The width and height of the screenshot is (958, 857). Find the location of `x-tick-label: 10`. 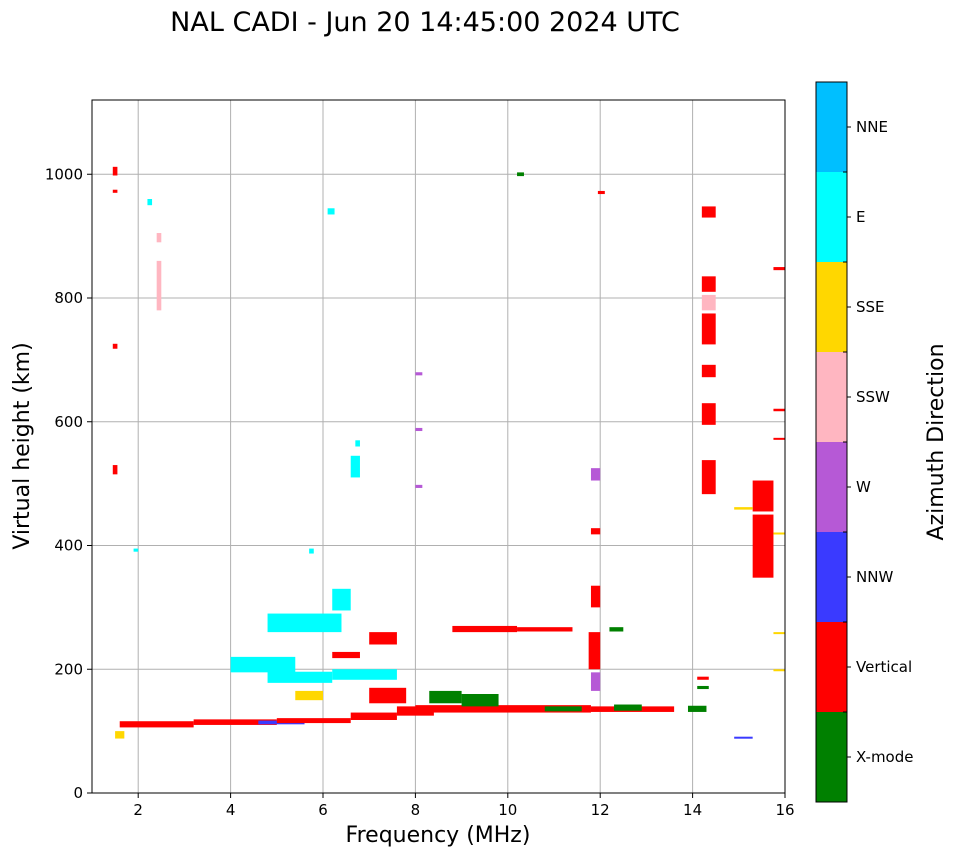

x-tick-label: 10 is located at coordinates (507, 810).